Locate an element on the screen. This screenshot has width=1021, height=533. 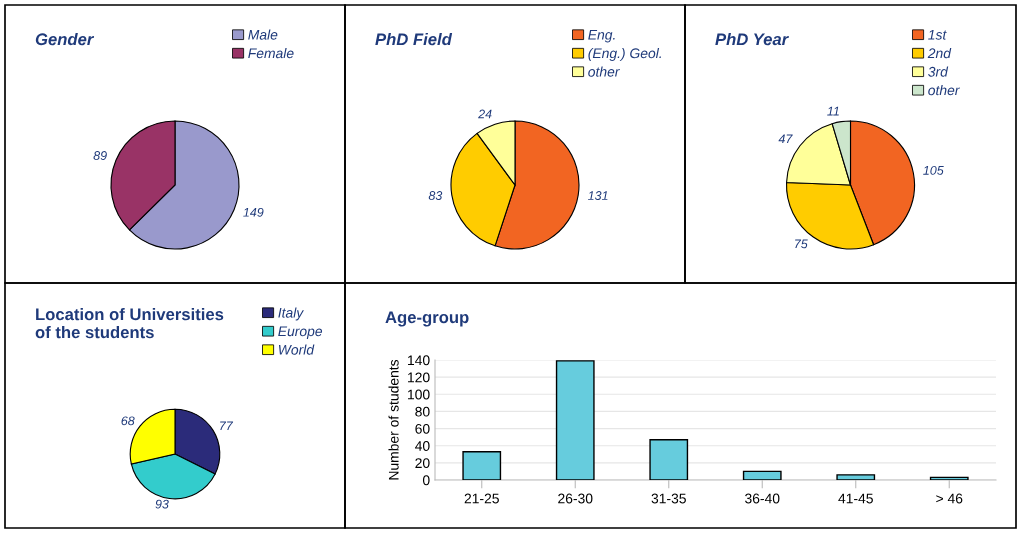
data-label: 11 is located at coordinates (833, 111).